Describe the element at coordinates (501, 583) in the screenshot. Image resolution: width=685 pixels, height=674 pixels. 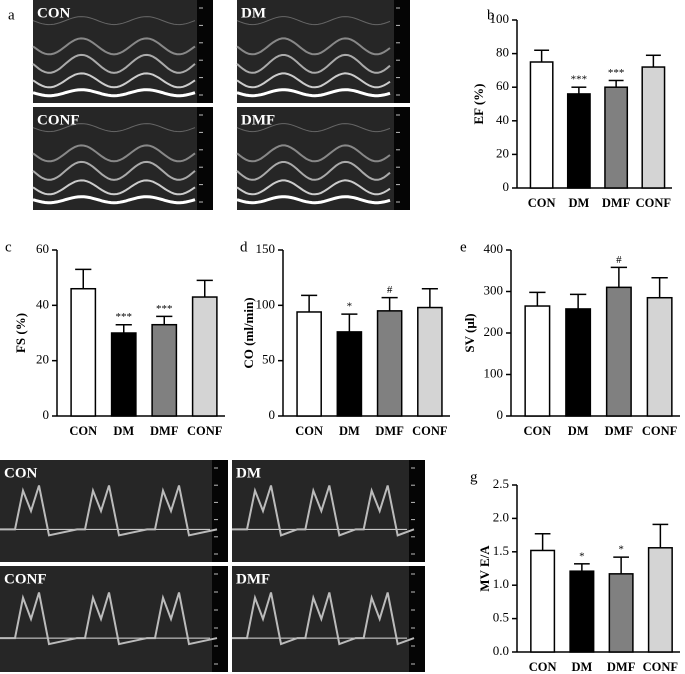
I see `y-tick-label: 1.0` at that location.